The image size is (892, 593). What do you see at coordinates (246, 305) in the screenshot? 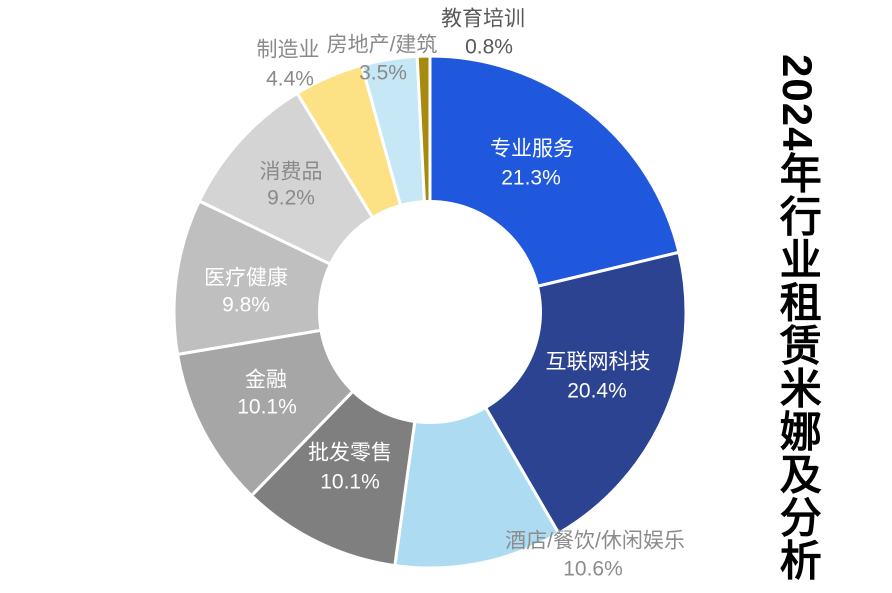
I see `slice-pct-label-6: 9.8%` at bounding box center [246, 305].